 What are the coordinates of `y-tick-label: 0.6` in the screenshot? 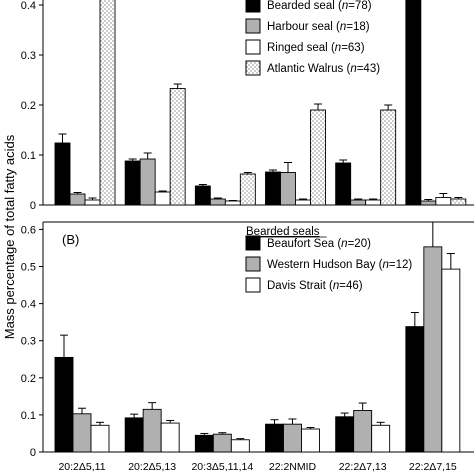 It's located at (28, 230).